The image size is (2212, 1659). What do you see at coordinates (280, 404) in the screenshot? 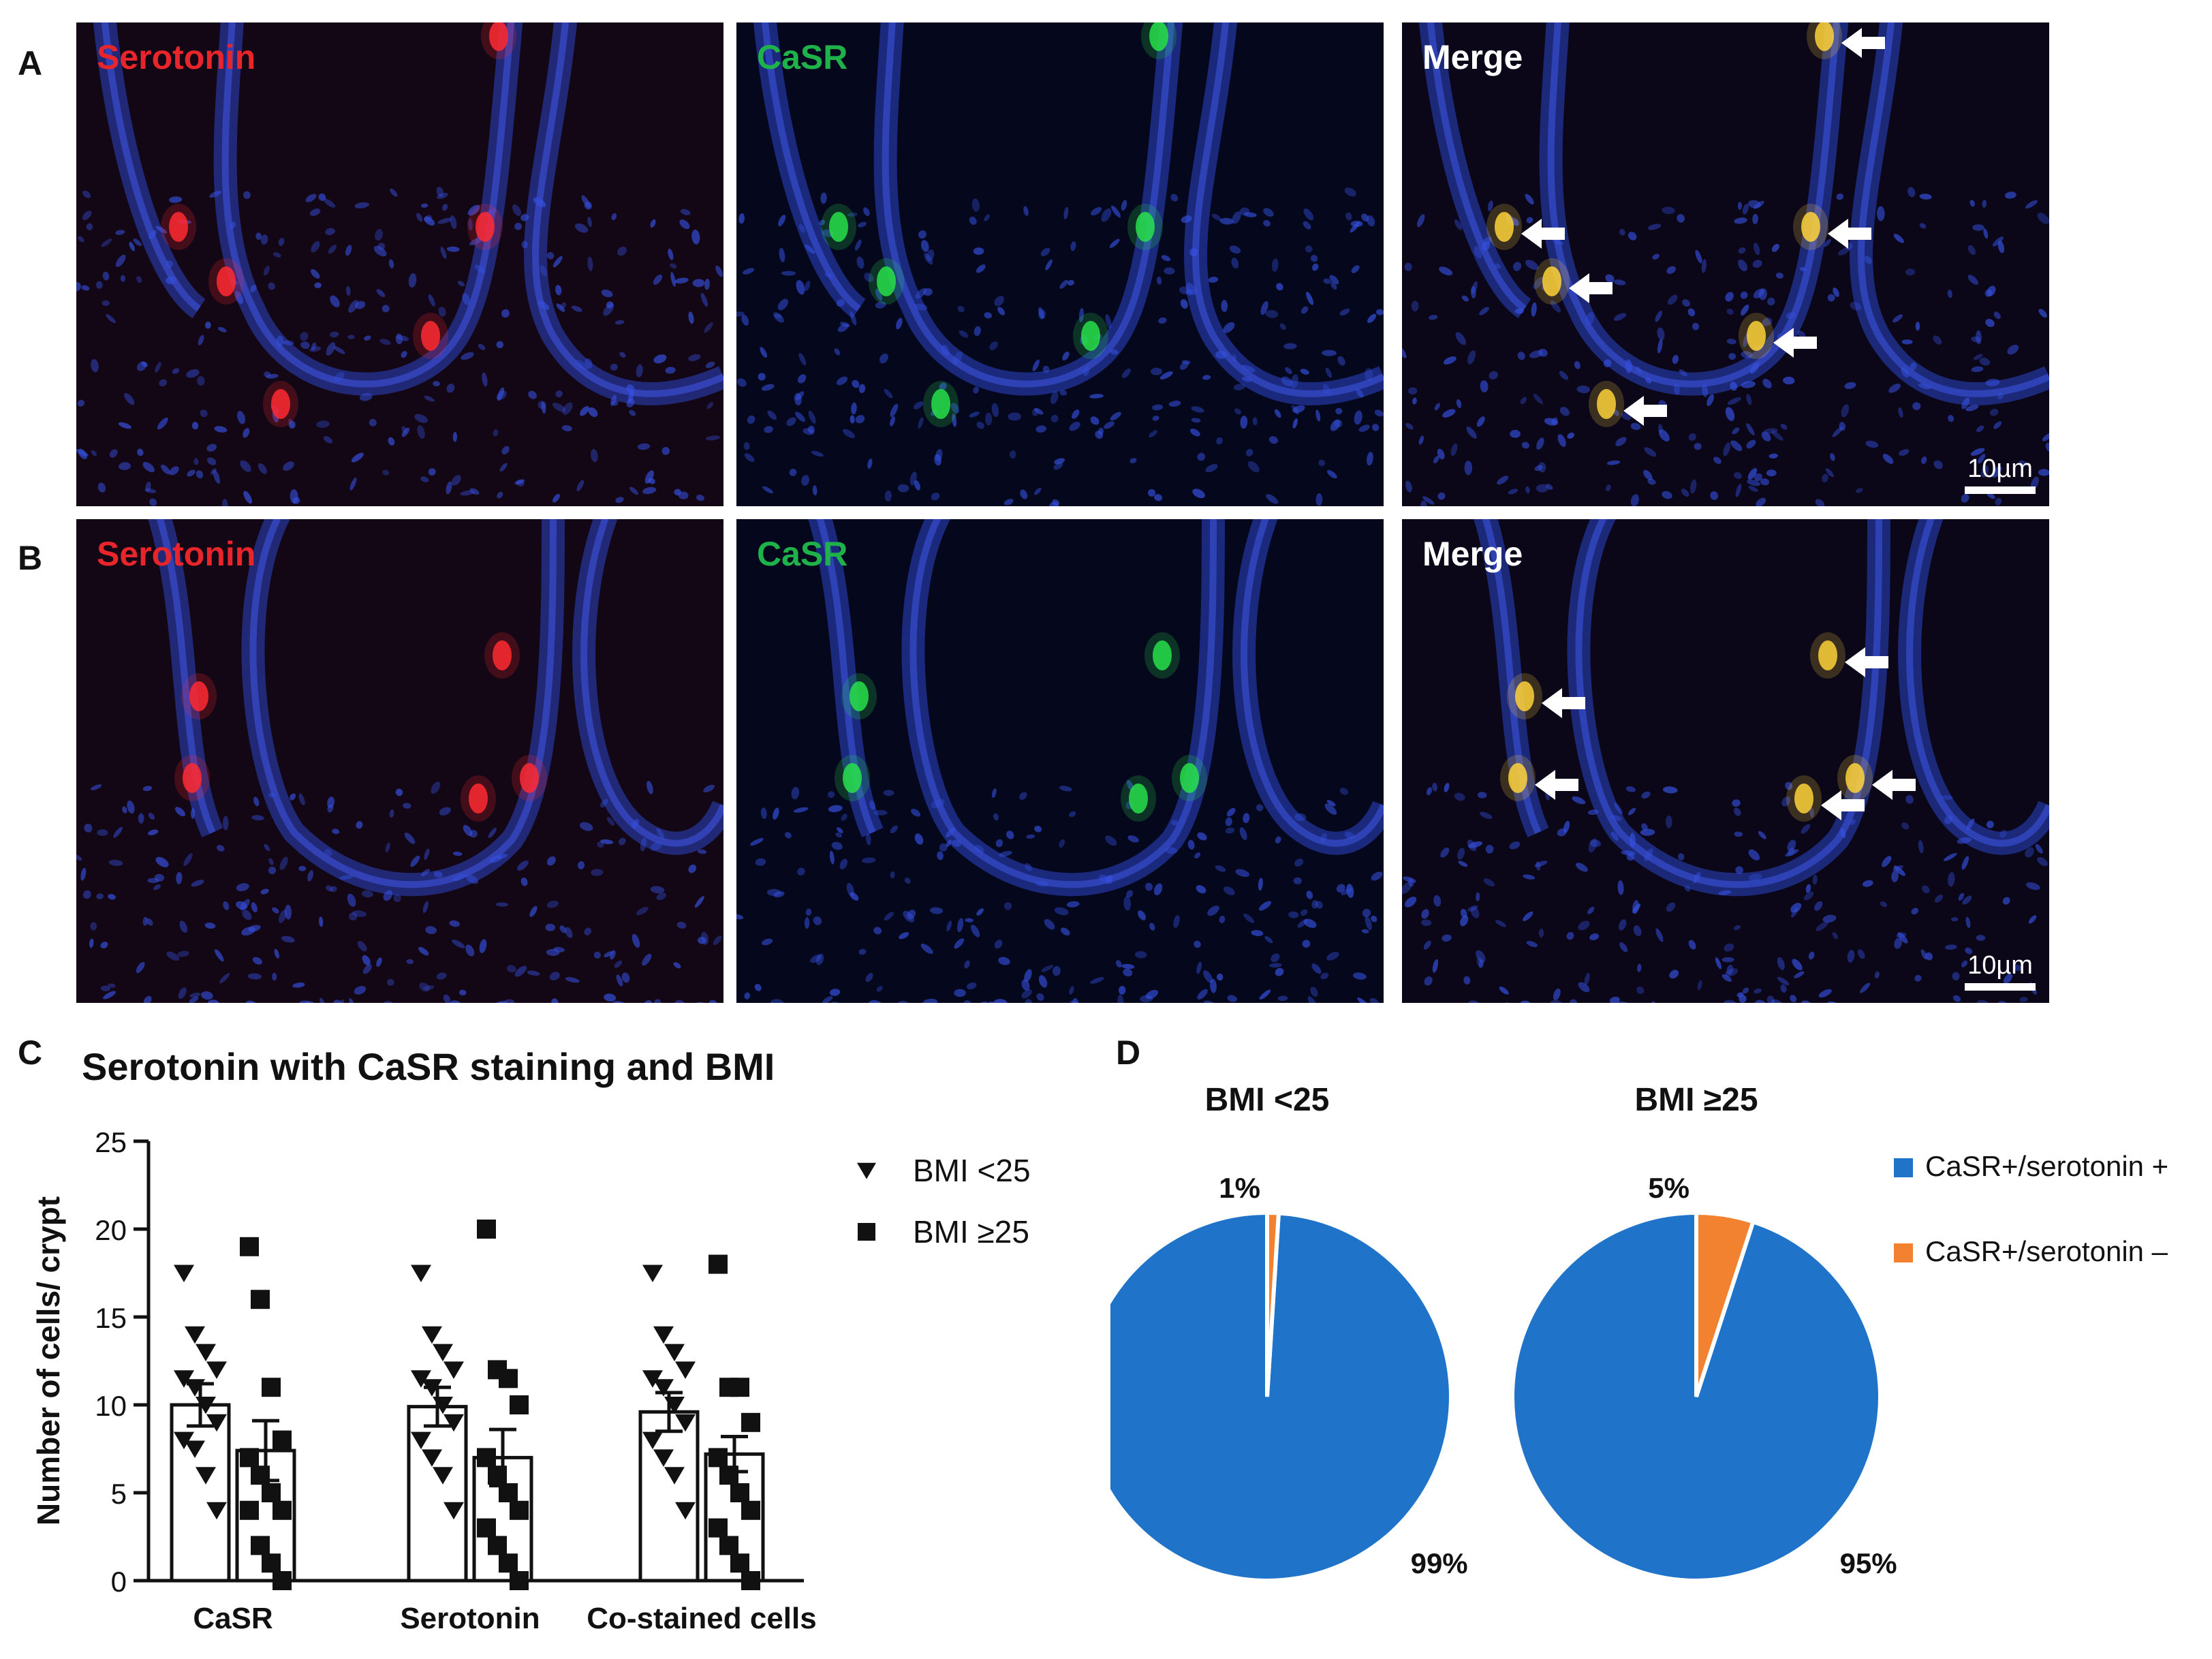
I see `stained-cell` at bounding box center [280, 404].